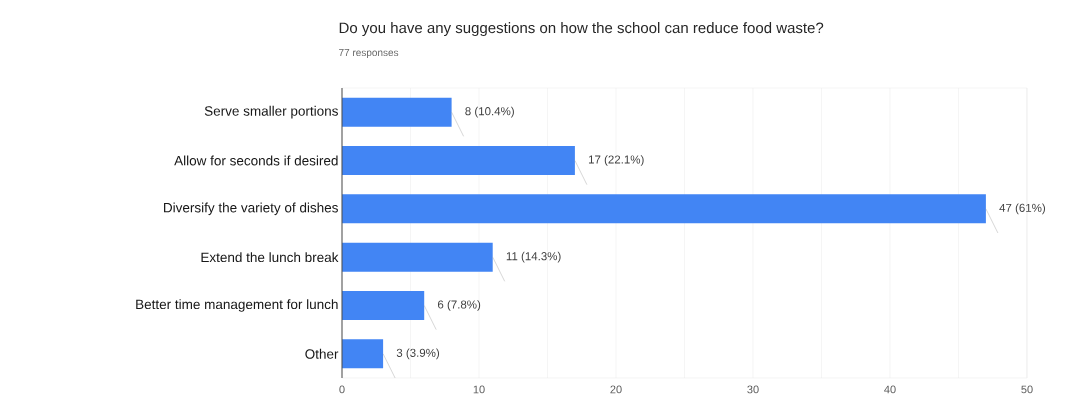  What do you see at coordinates (270, 257) in the screenshot?
I see `y-tick-label: Extend the lunch break` at bounding box center [270, 257].